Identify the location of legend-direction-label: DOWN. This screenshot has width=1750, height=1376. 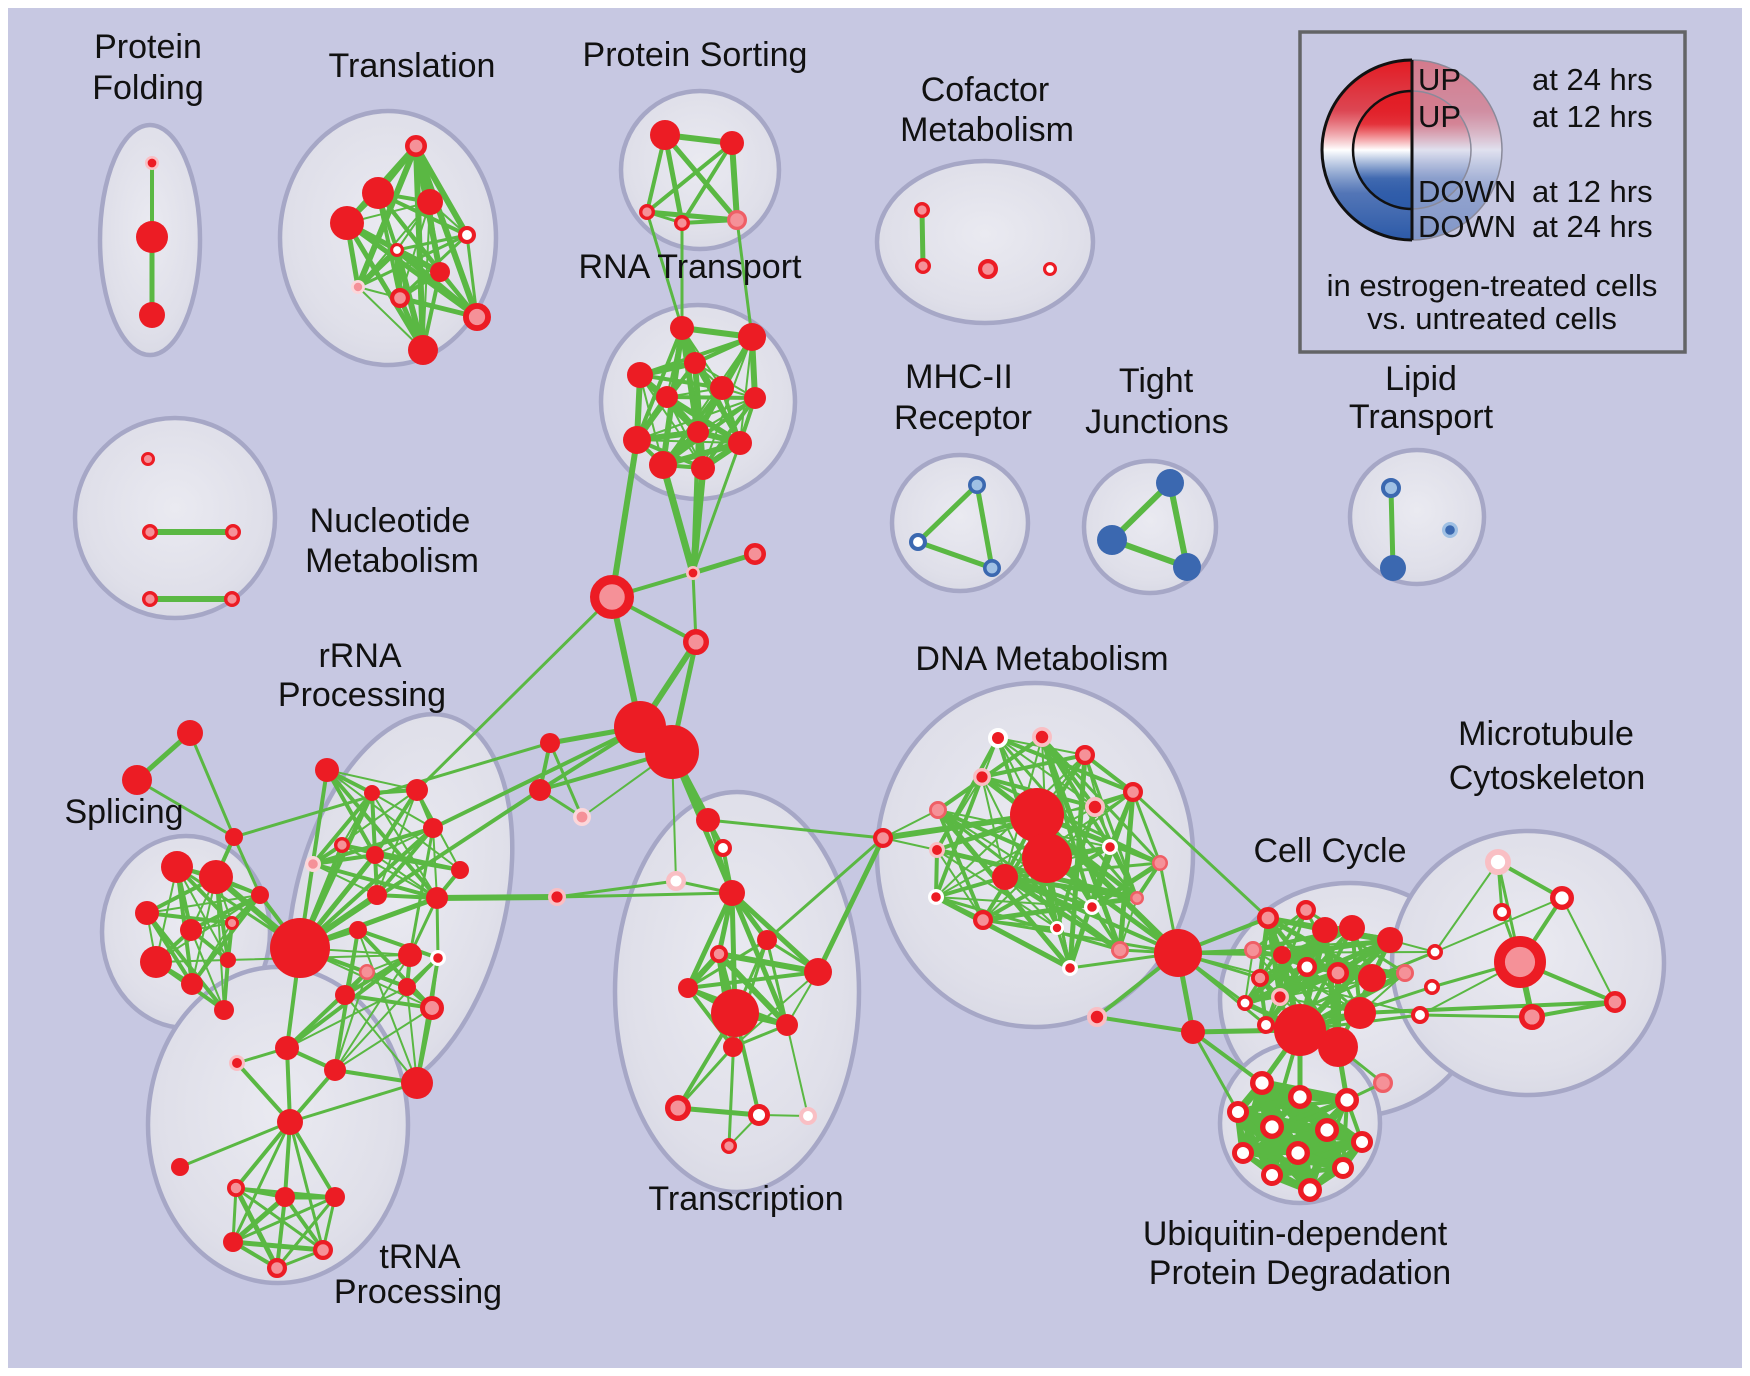
(1467, 226).